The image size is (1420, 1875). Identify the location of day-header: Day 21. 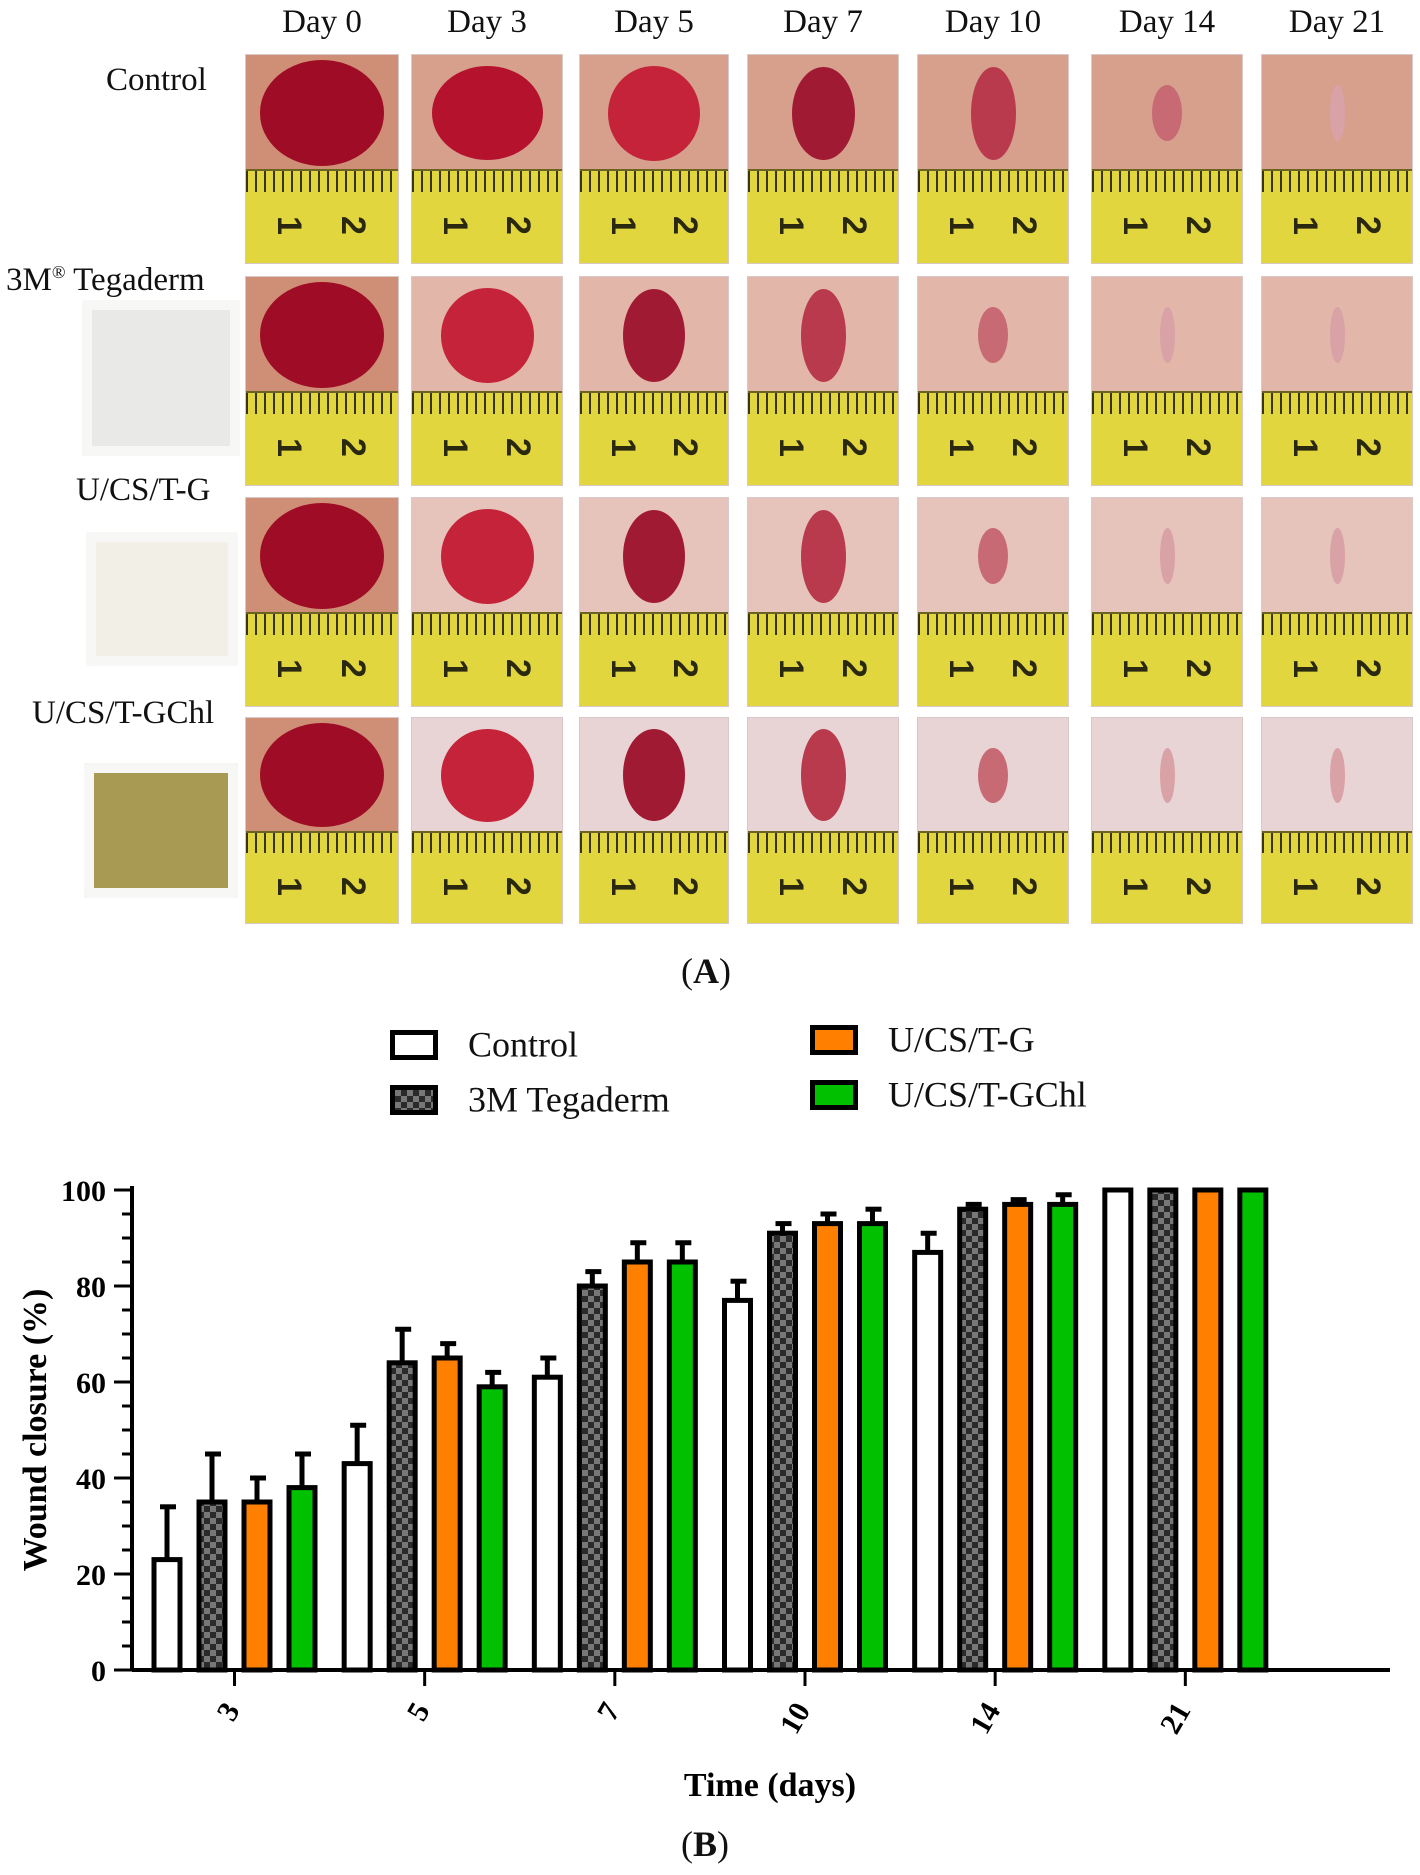
(1337, 22).